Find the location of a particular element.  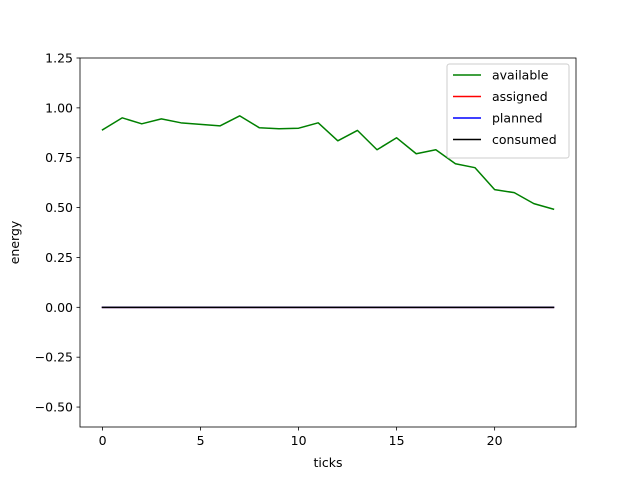

y-tick-label: 0.75 is located at coordinates (59, 157).